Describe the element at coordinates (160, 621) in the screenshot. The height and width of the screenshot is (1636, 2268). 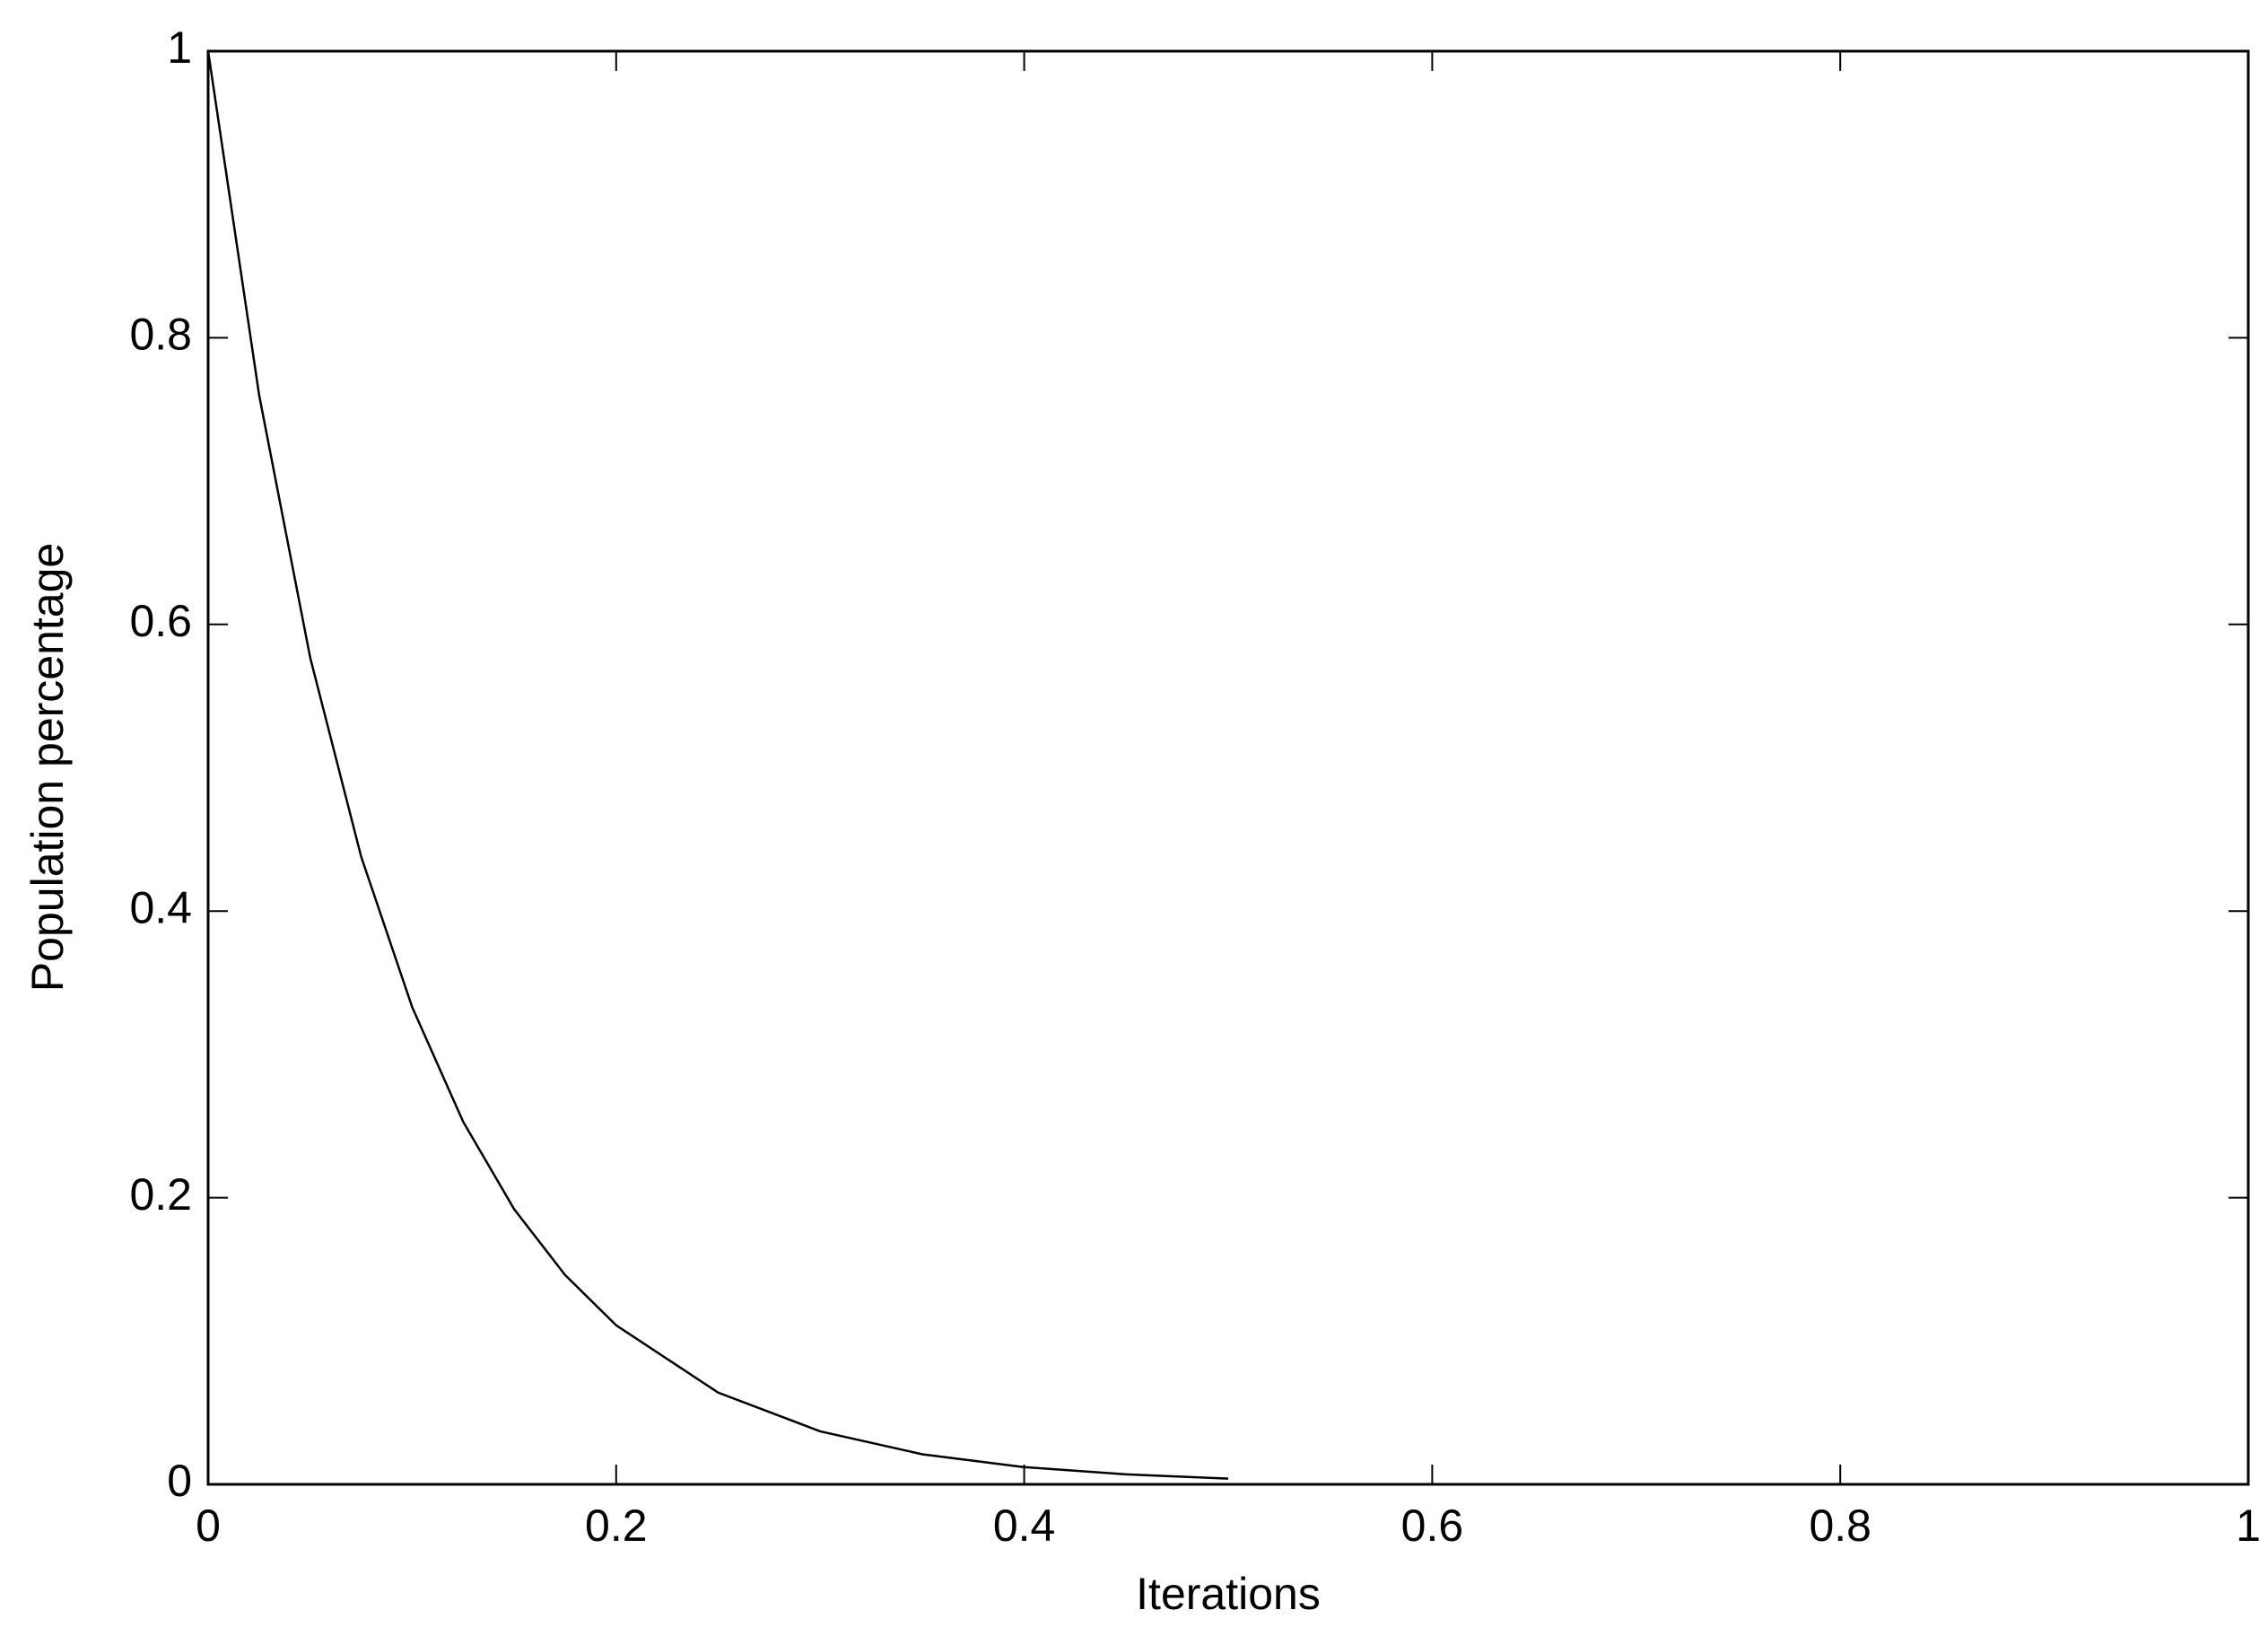
I see `y-tick-label: 0.6` at that location.